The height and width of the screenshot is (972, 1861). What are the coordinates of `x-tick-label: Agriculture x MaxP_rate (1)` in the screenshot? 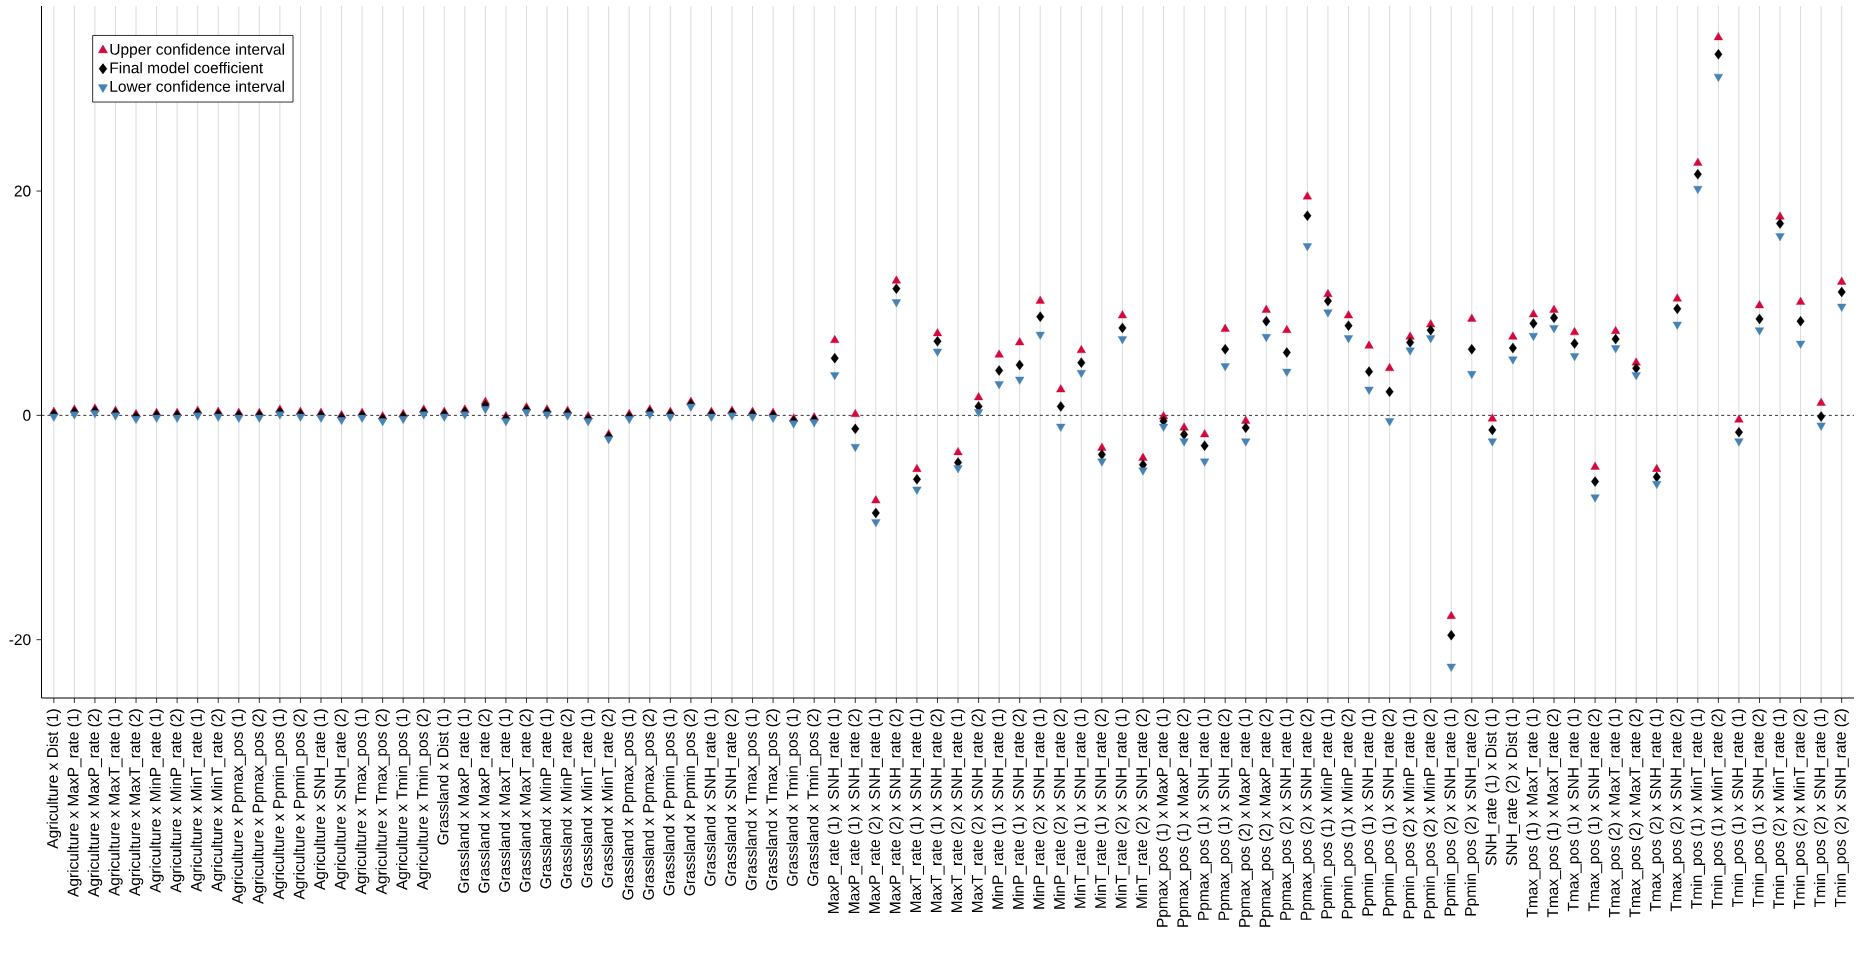 It's located at (74, 803).